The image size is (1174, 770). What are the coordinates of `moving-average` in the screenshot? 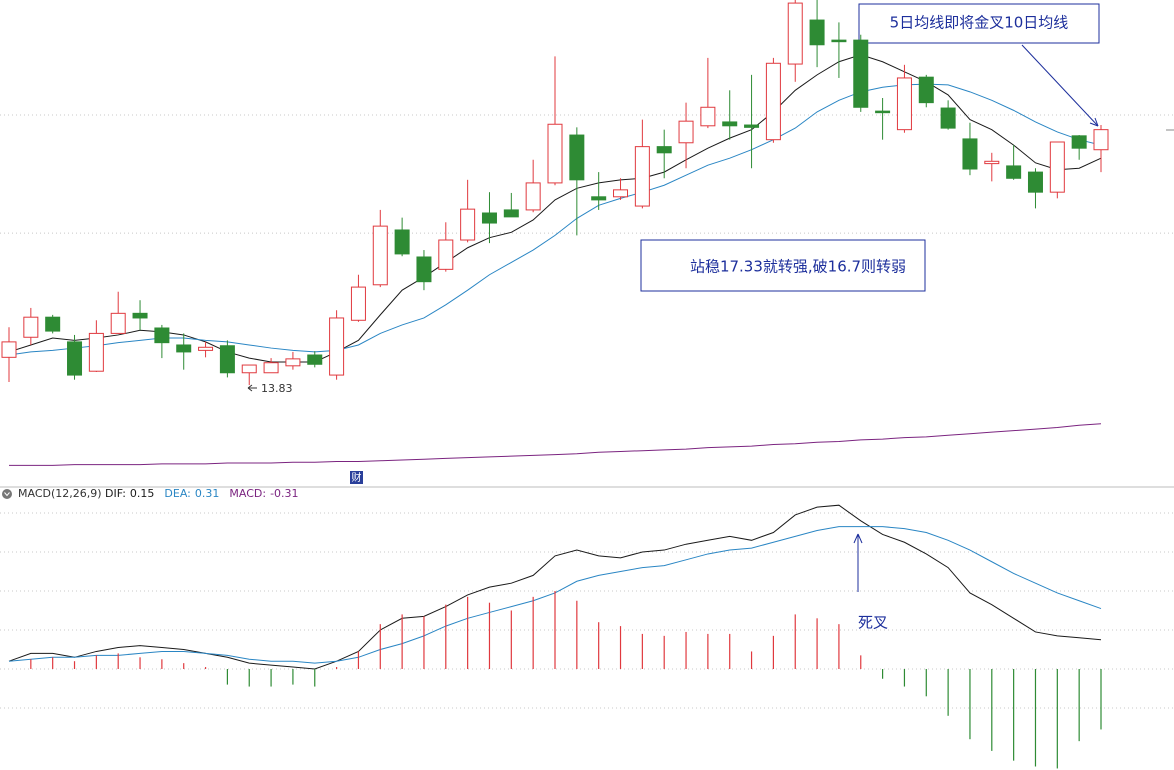 It's located at (555, 444).